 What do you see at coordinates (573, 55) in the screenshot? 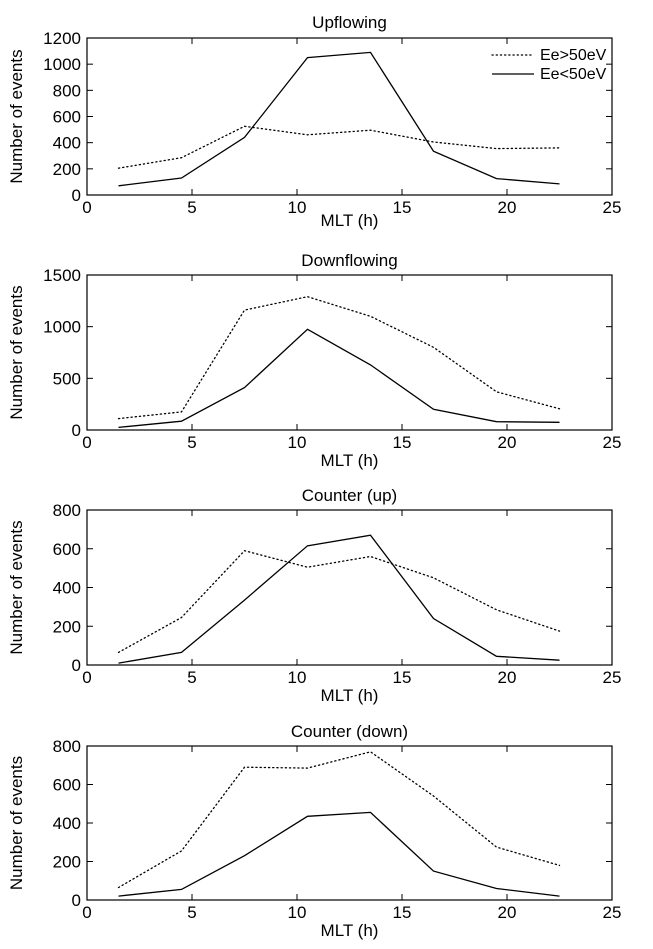
I see `legend-label: Ee>50eV` at bounding box center [573, 55].